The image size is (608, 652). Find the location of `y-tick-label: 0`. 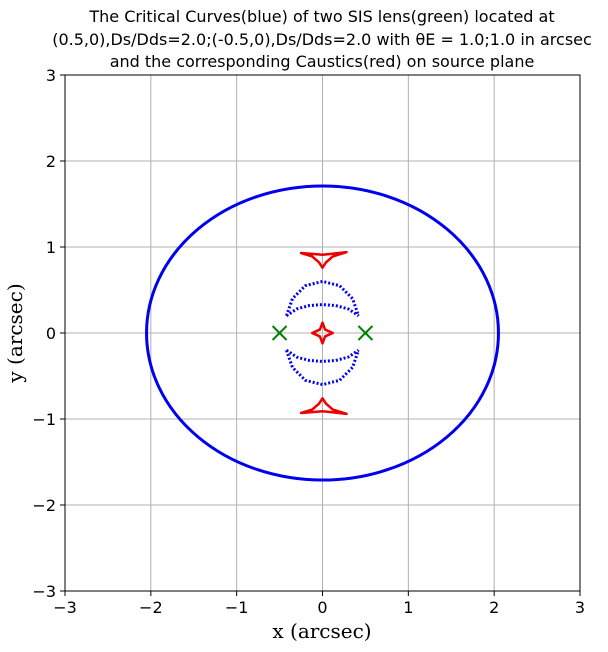

y-tick-label: 0 is located at coordinates (51, 333).